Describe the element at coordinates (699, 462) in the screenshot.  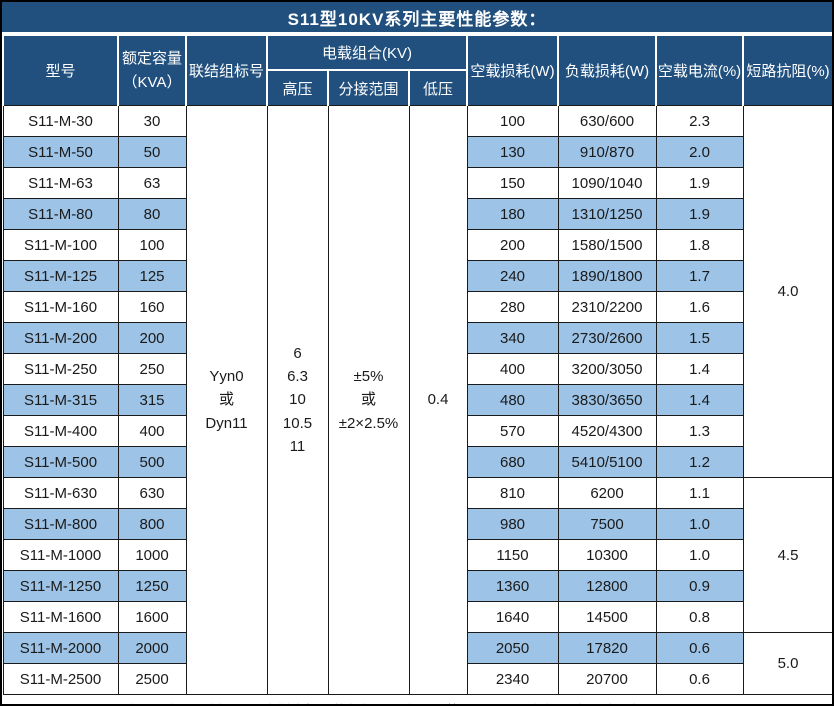
I see `no-load-current-cell: 1.2` at that location.